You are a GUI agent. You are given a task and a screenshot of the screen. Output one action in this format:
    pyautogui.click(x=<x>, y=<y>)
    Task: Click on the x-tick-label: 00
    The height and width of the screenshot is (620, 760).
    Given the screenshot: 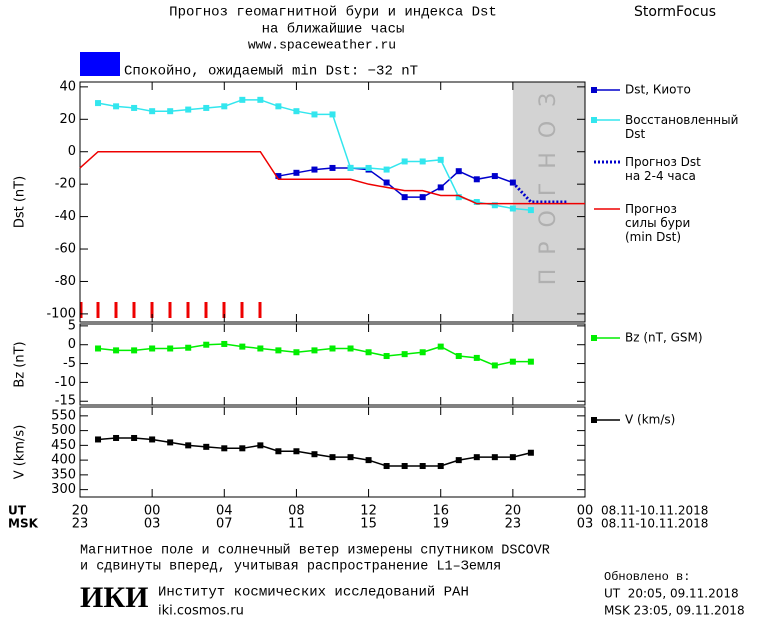 What is the action you would take?
    pyautogui.click(x=152, y=511)
    